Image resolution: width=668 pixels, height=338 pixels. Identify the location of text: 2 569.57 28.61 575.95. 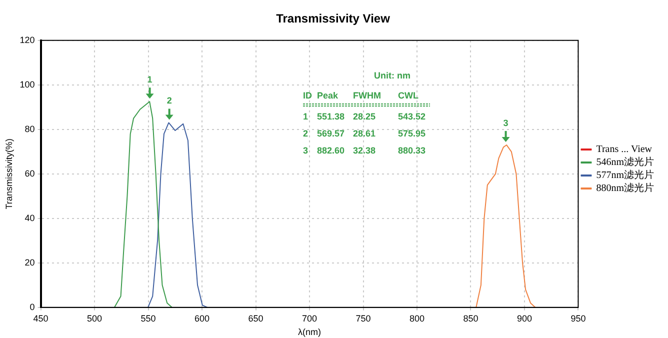
(364, 133).